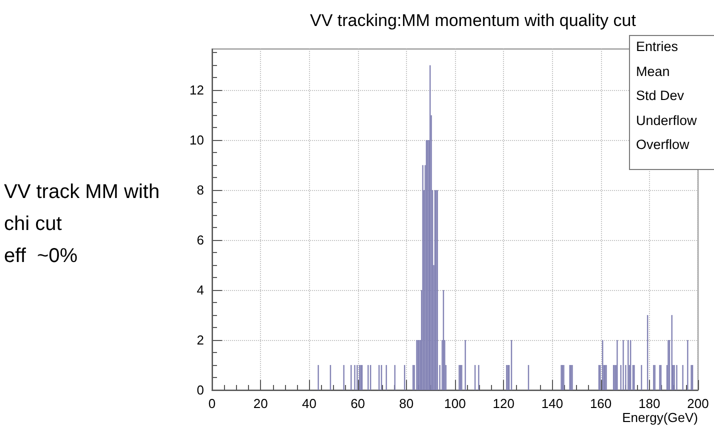  What do you see at coordinates (200, 240) in the screenshot?
I see `y-tick-label: 6` at bounding box center [200, 240].